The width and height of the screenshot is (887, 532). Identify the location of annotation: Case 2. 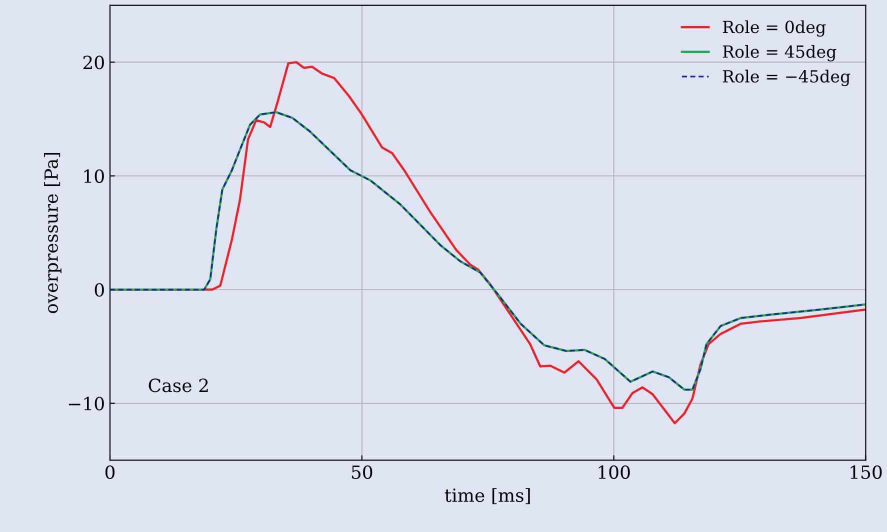
(178, 385).